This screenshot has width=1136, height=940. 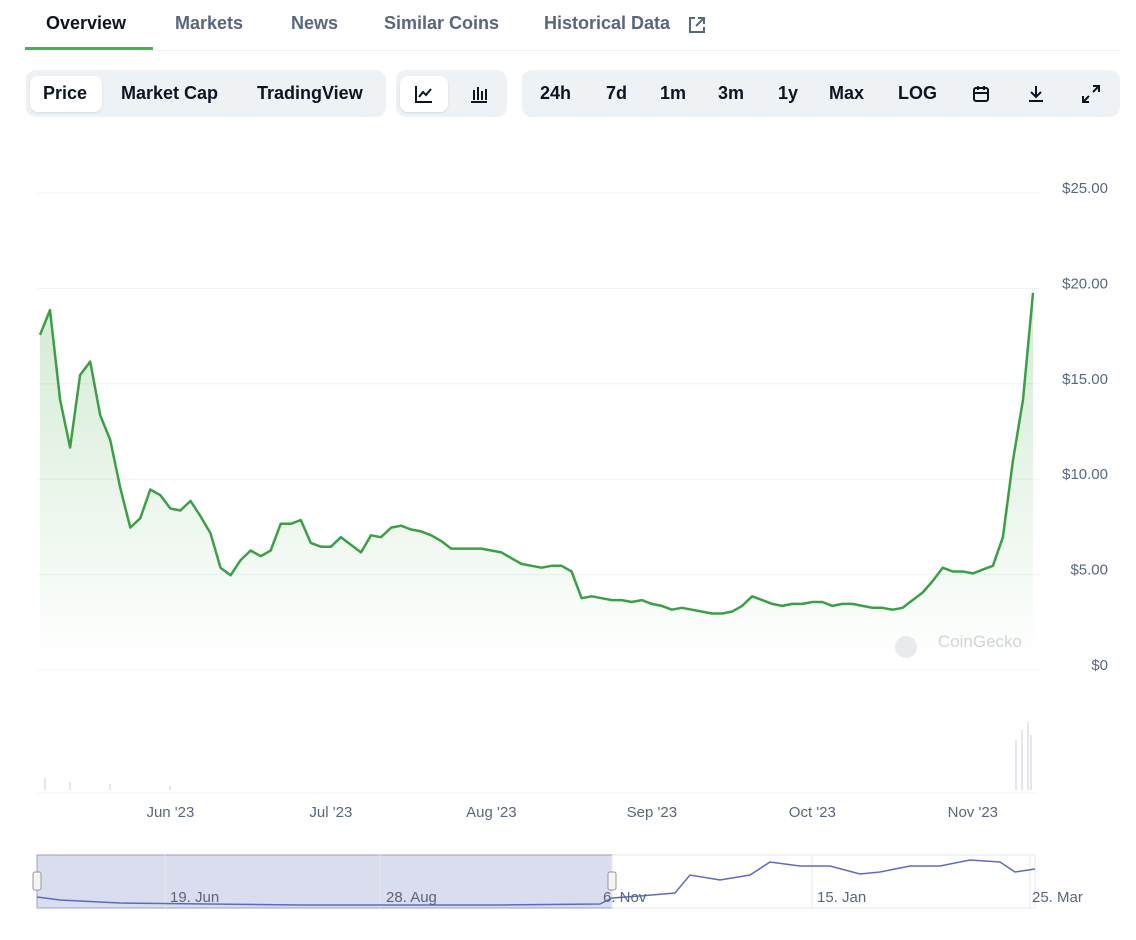 What do you see at coordinates (652, 812) in the screenshot?
I see `x-tick-label: Sep '23` at bounding box center [652, 812].